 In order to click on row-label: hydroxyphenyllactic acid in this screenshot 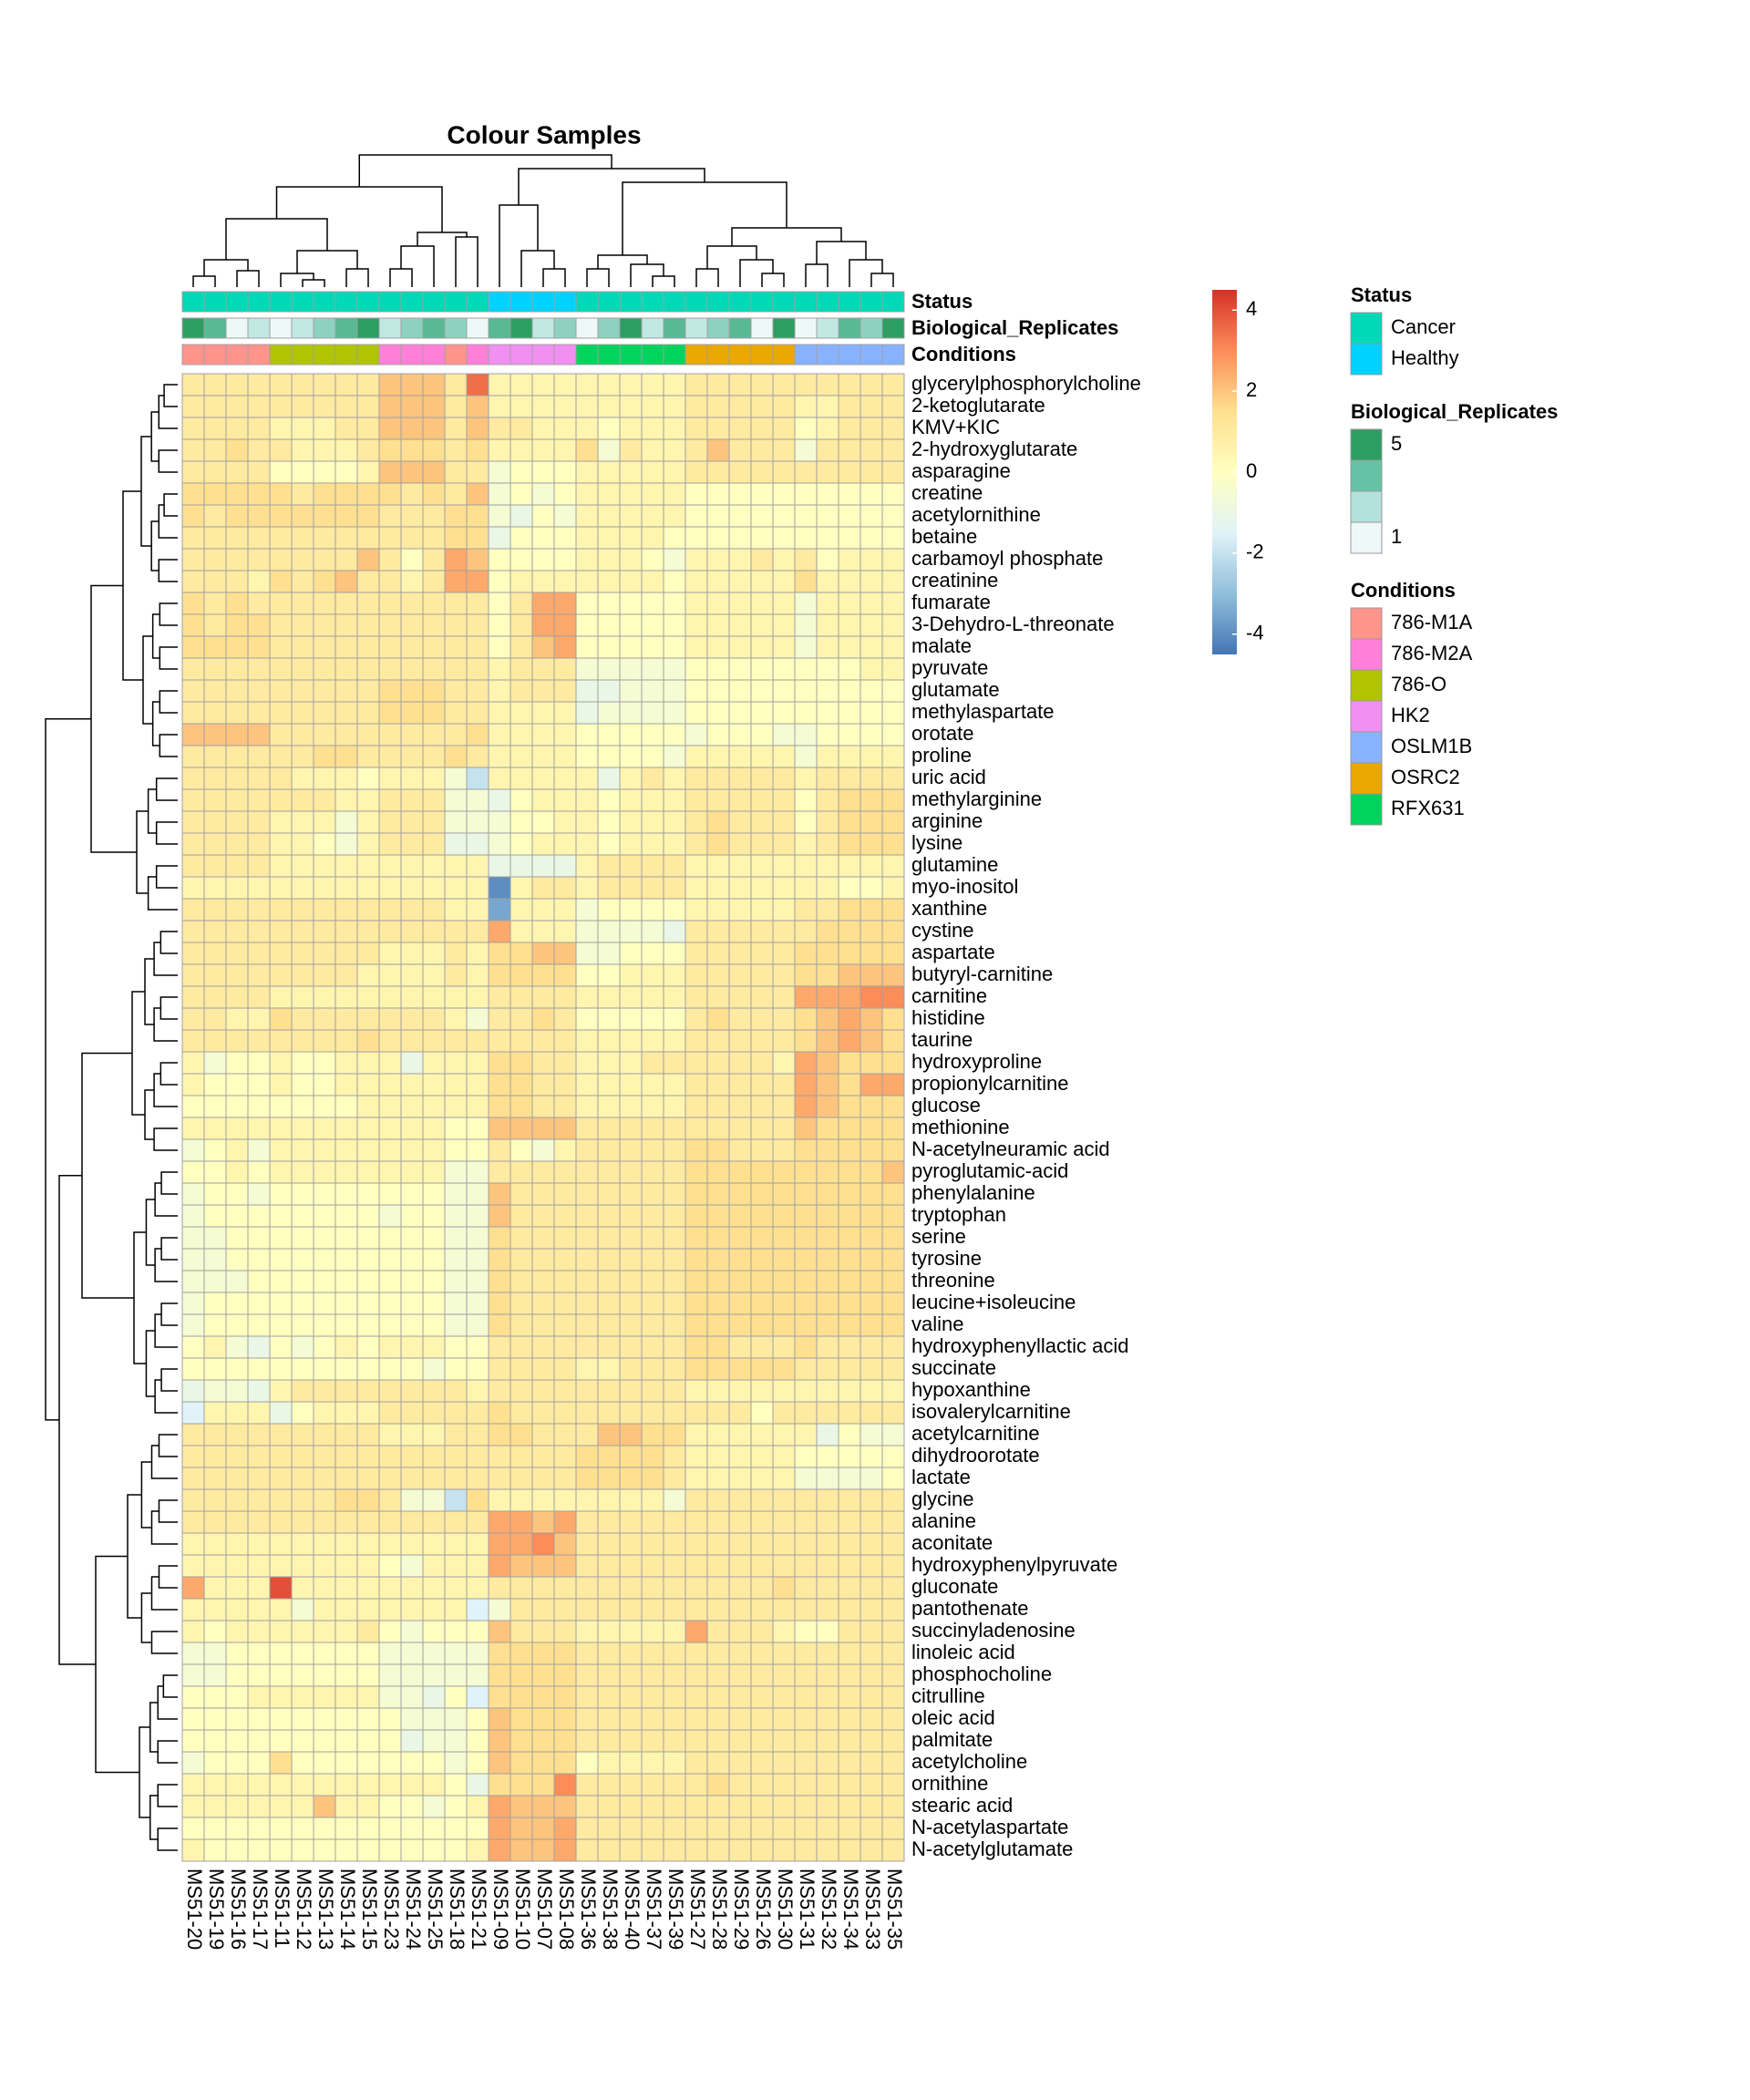, I will do `click(1020, 1345)`.